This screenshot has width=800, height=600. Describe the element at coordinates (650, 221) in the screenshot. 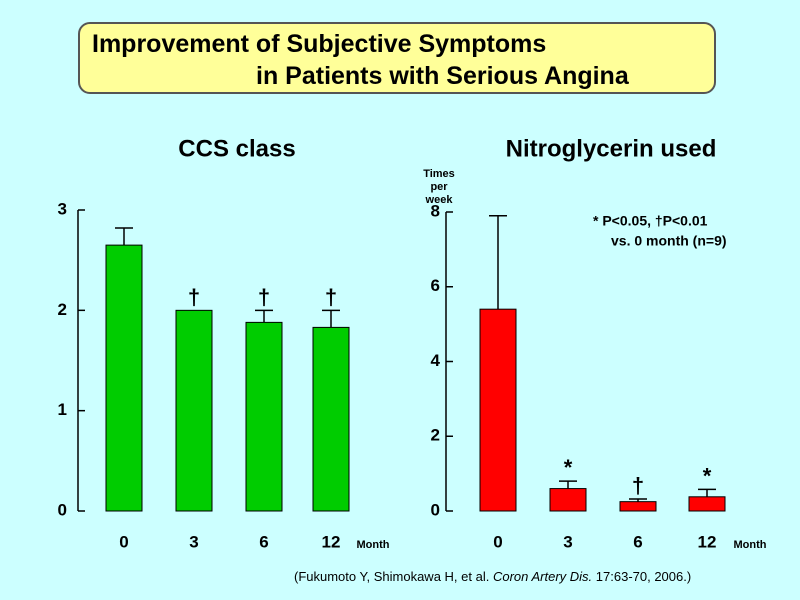

I see `legend-line-1: * P<0.05, †P<0.01` at that location.